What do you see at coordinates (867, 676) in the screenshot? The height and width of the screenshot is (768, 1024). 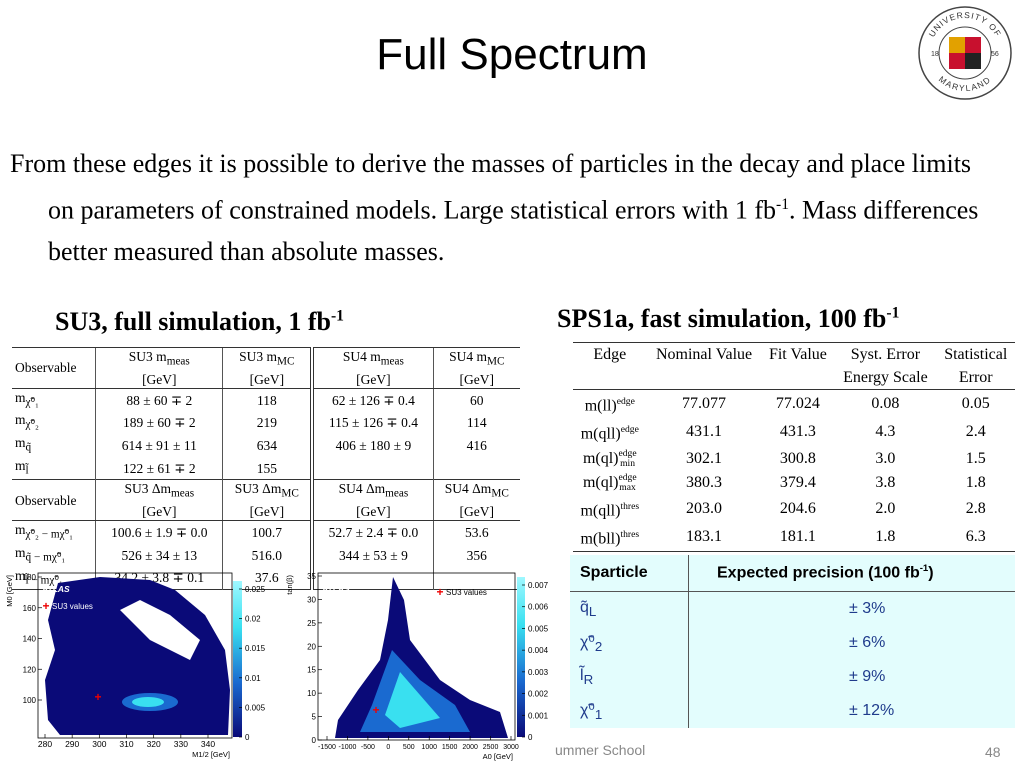 I see `text: ± 9%` at bounding box center [867, 676].